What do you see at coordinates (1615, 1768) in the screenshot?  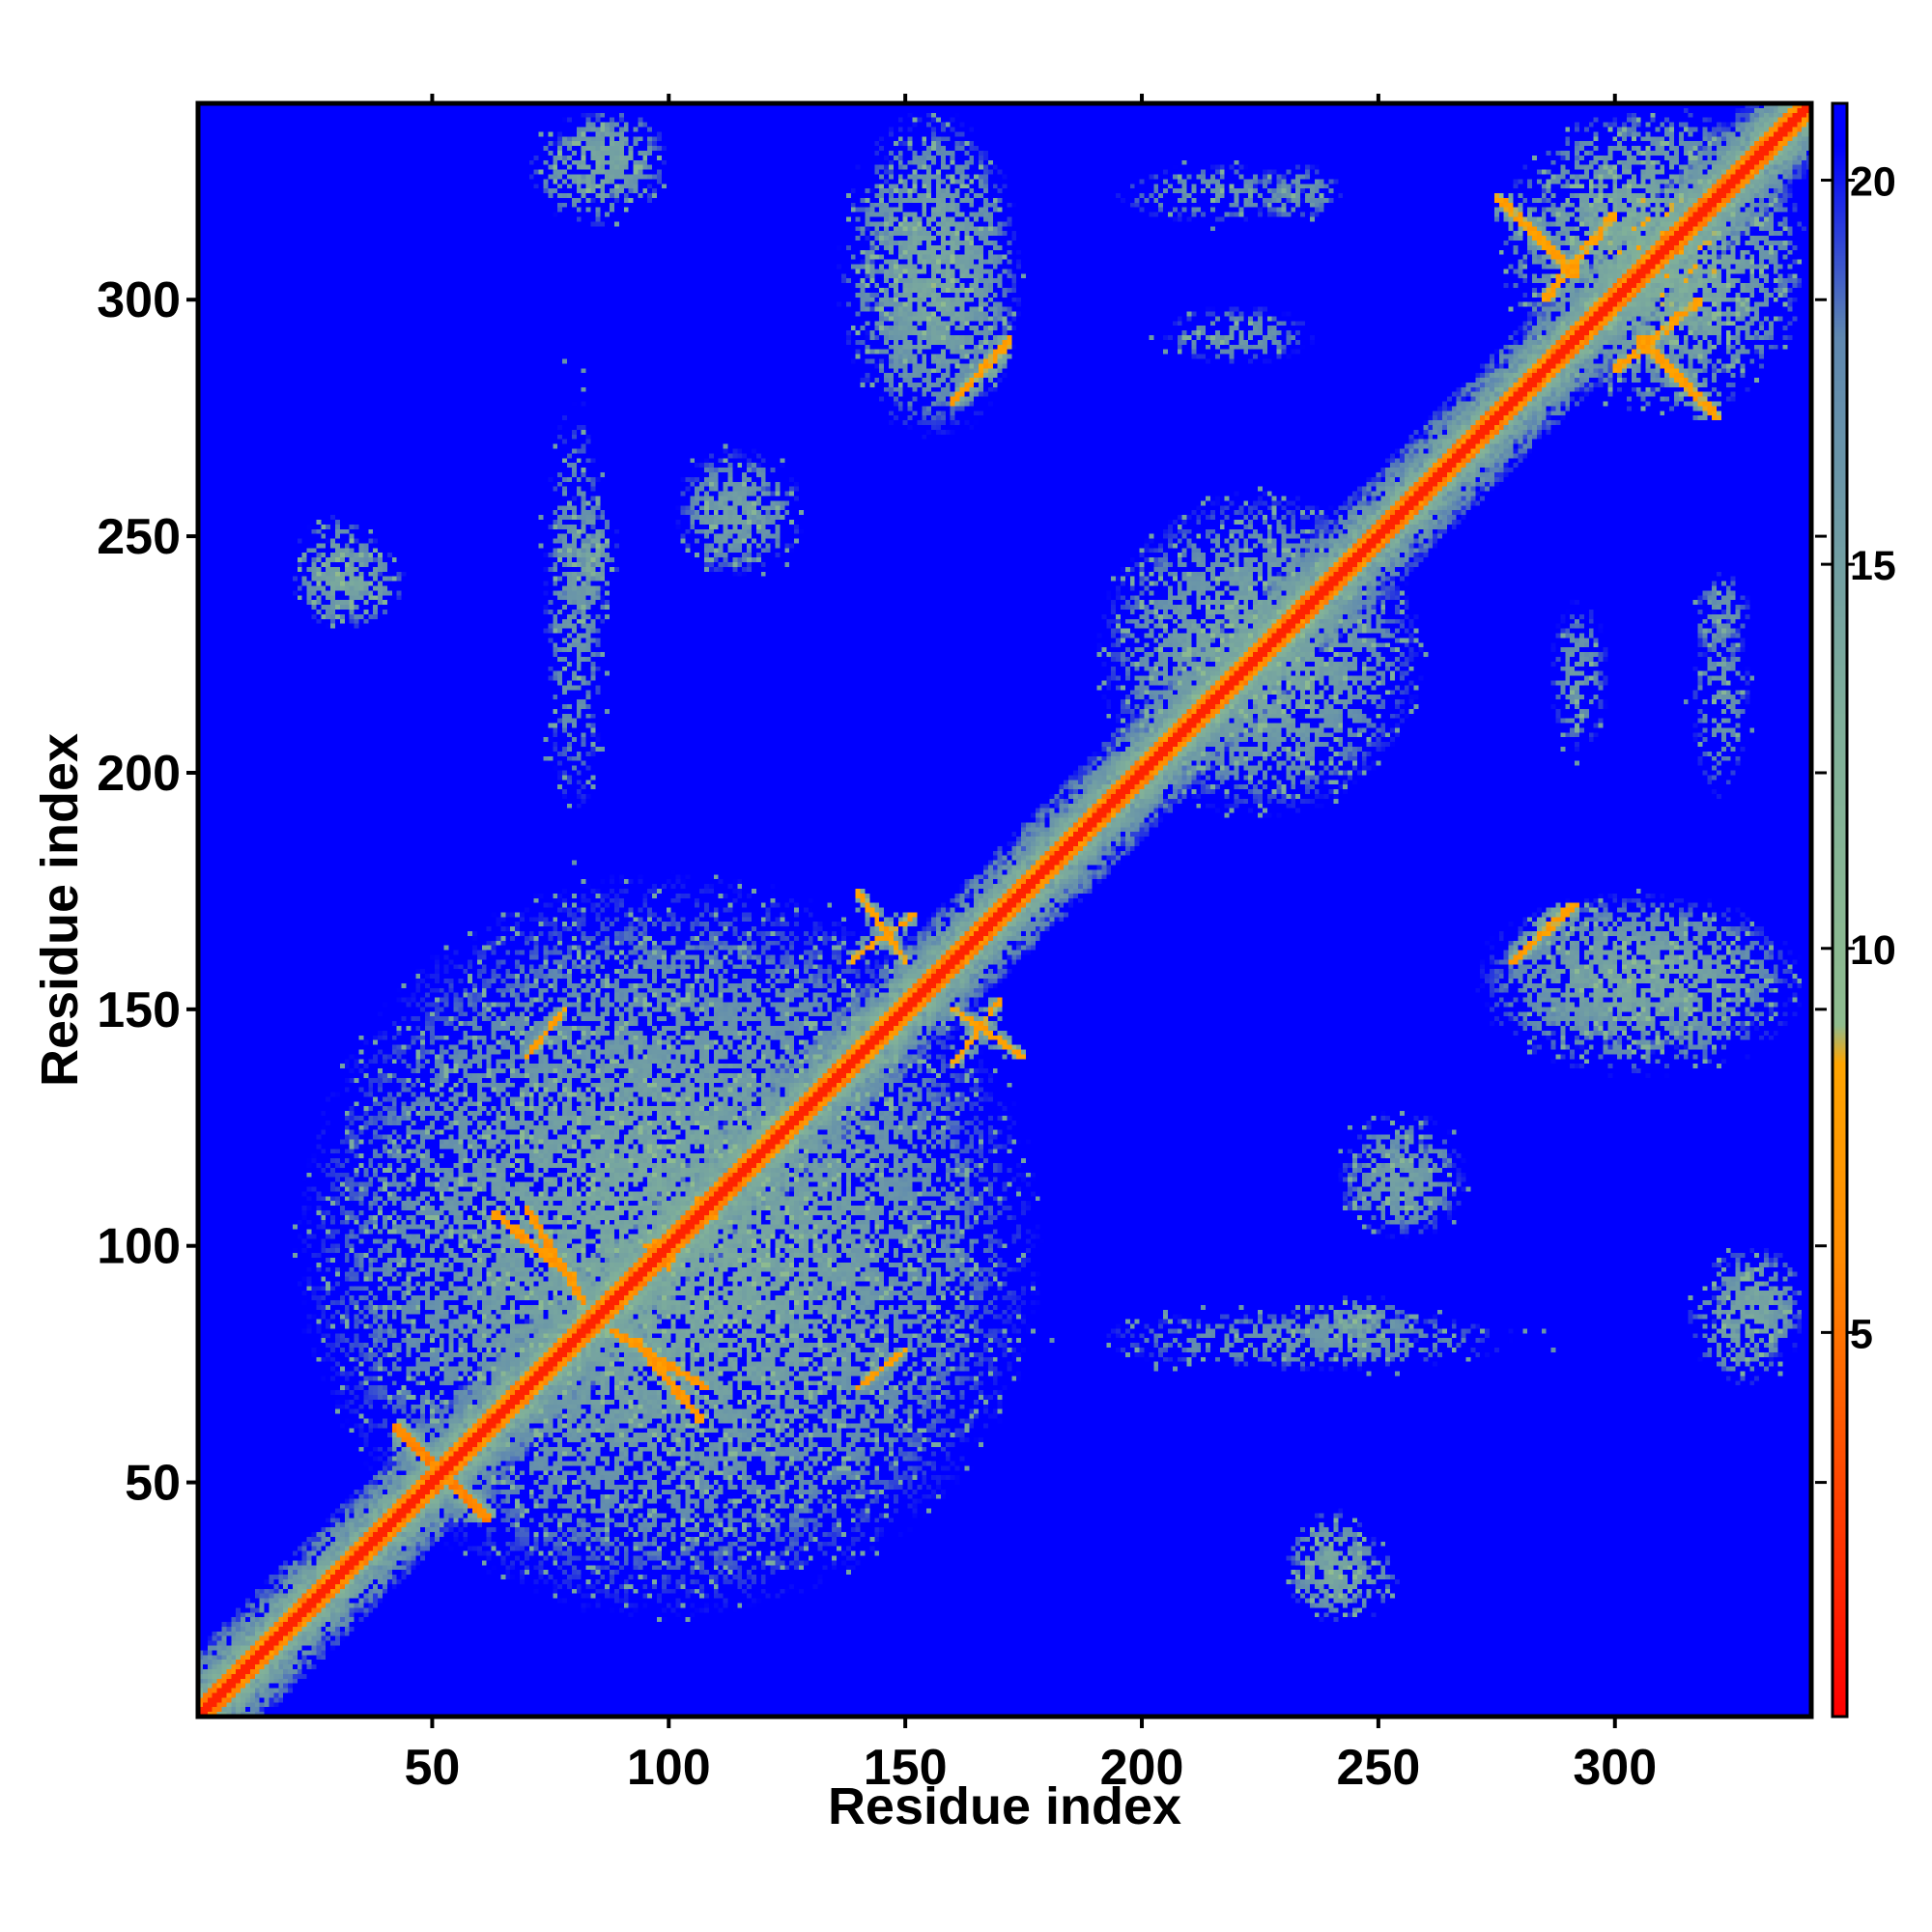 I see `x-tick-label: 300` at bounding box center [1615, 1768].